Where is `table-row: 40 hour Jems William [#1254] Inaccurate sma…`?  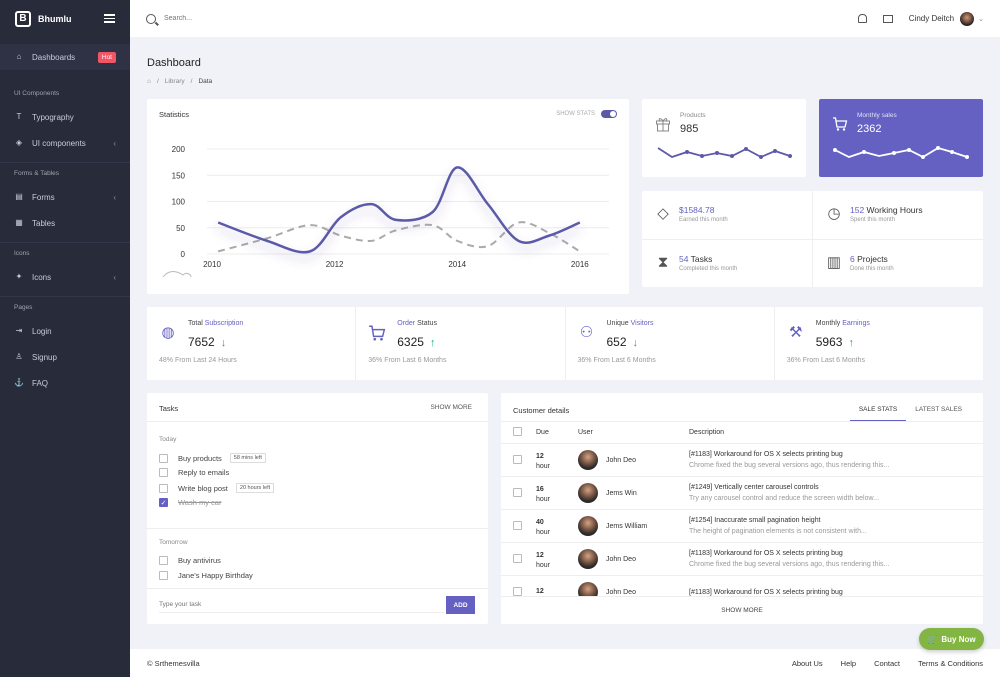 table-row: 40 hour Jems William [#1254] Inaccurate sma… is located at coordinates (742, 526).